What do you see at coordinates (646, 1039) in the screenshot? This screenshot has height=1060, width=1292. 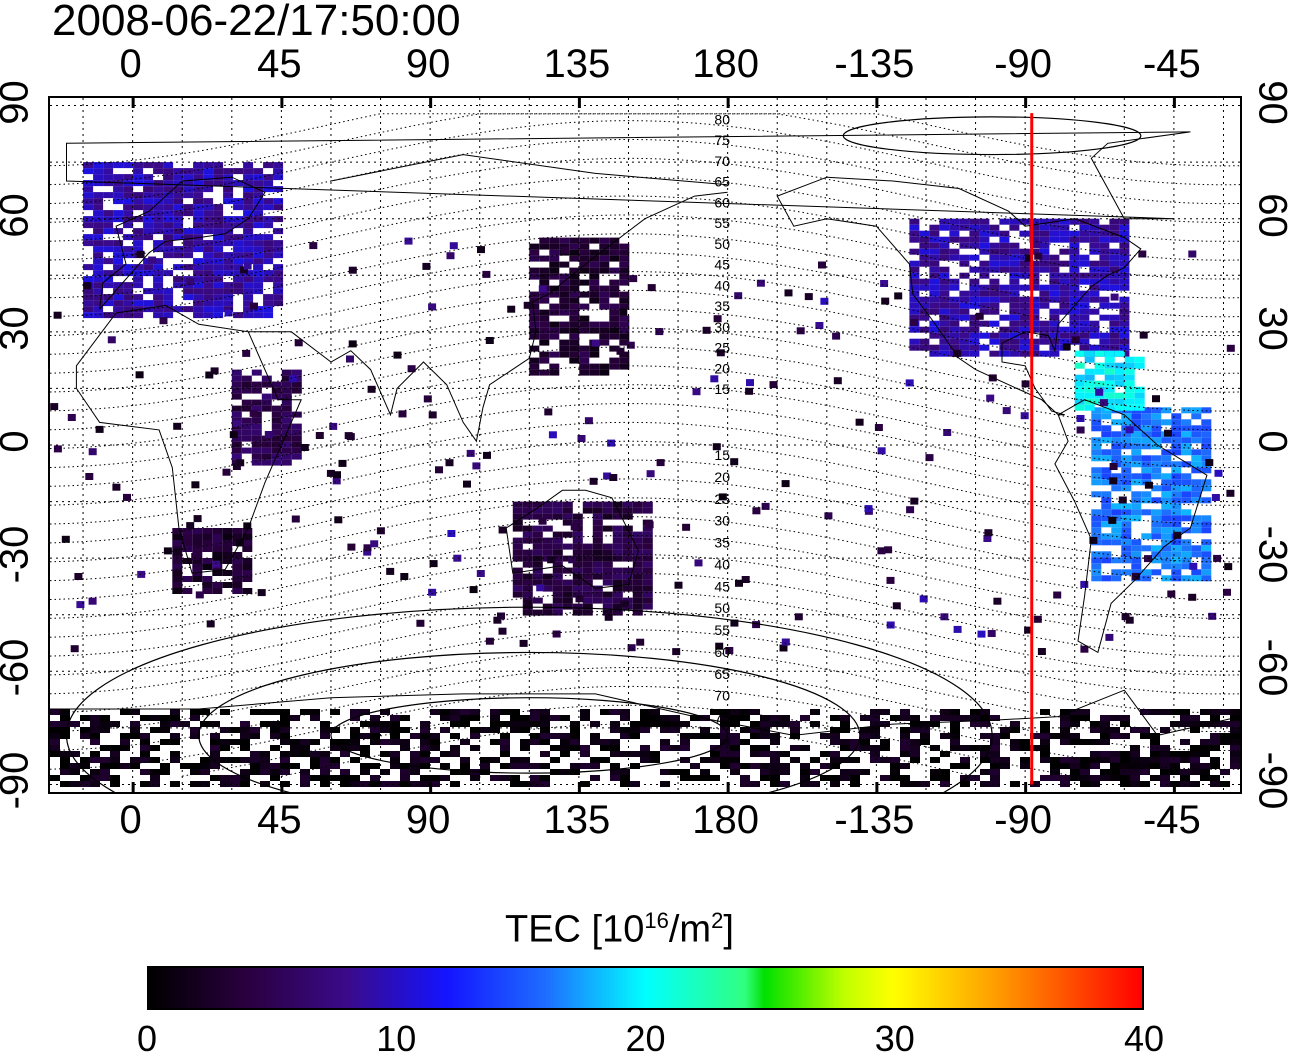 I see `colorbar-tick-label: 20` at bounding box center [646, 1039].